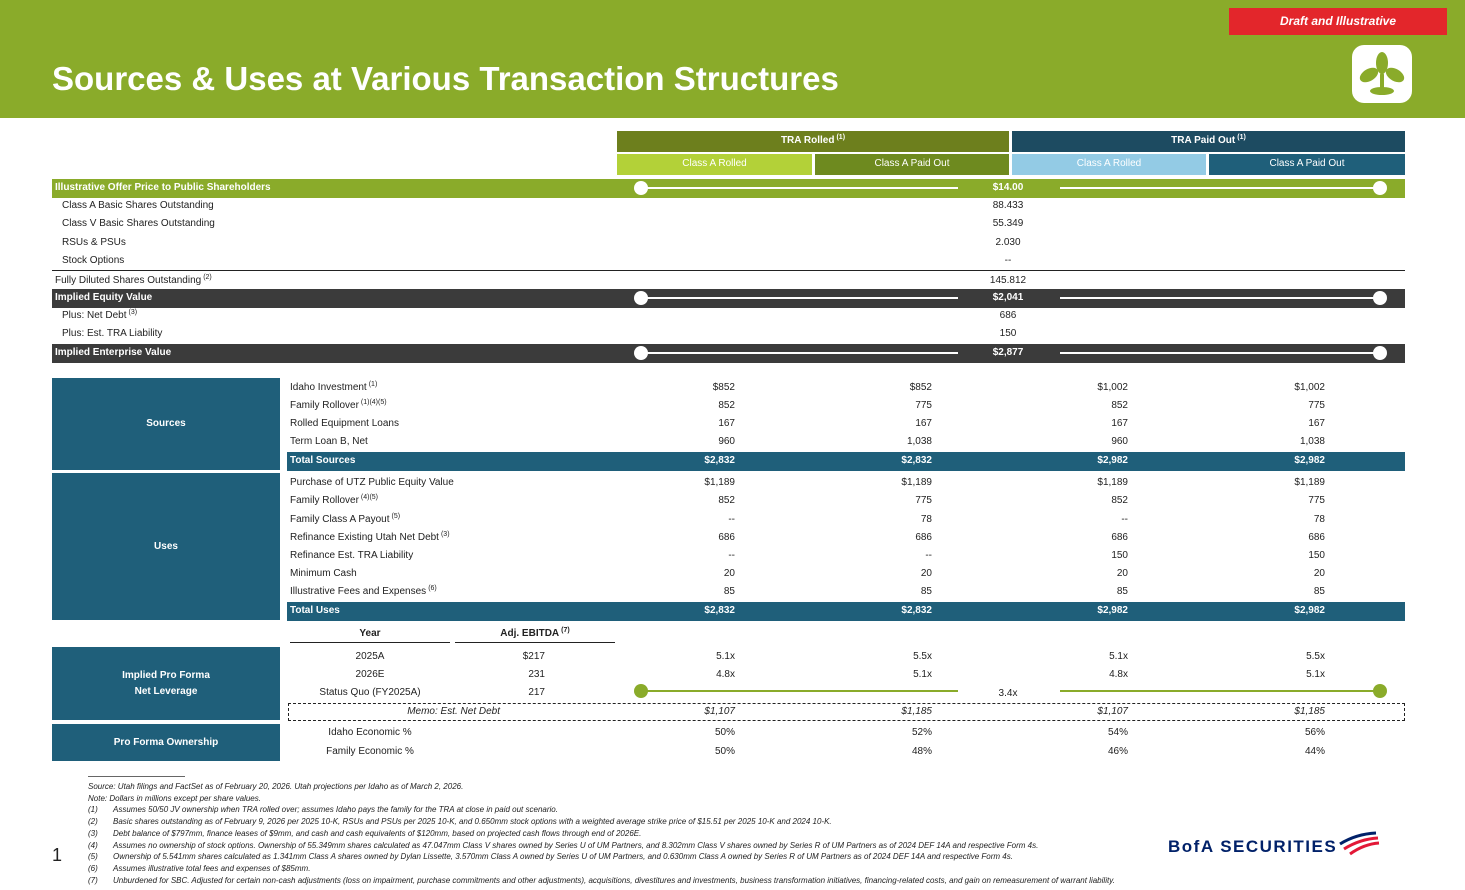 This screenshot has width=1465, height=890. I want to click on cell-value: 78, so click(926, 519).